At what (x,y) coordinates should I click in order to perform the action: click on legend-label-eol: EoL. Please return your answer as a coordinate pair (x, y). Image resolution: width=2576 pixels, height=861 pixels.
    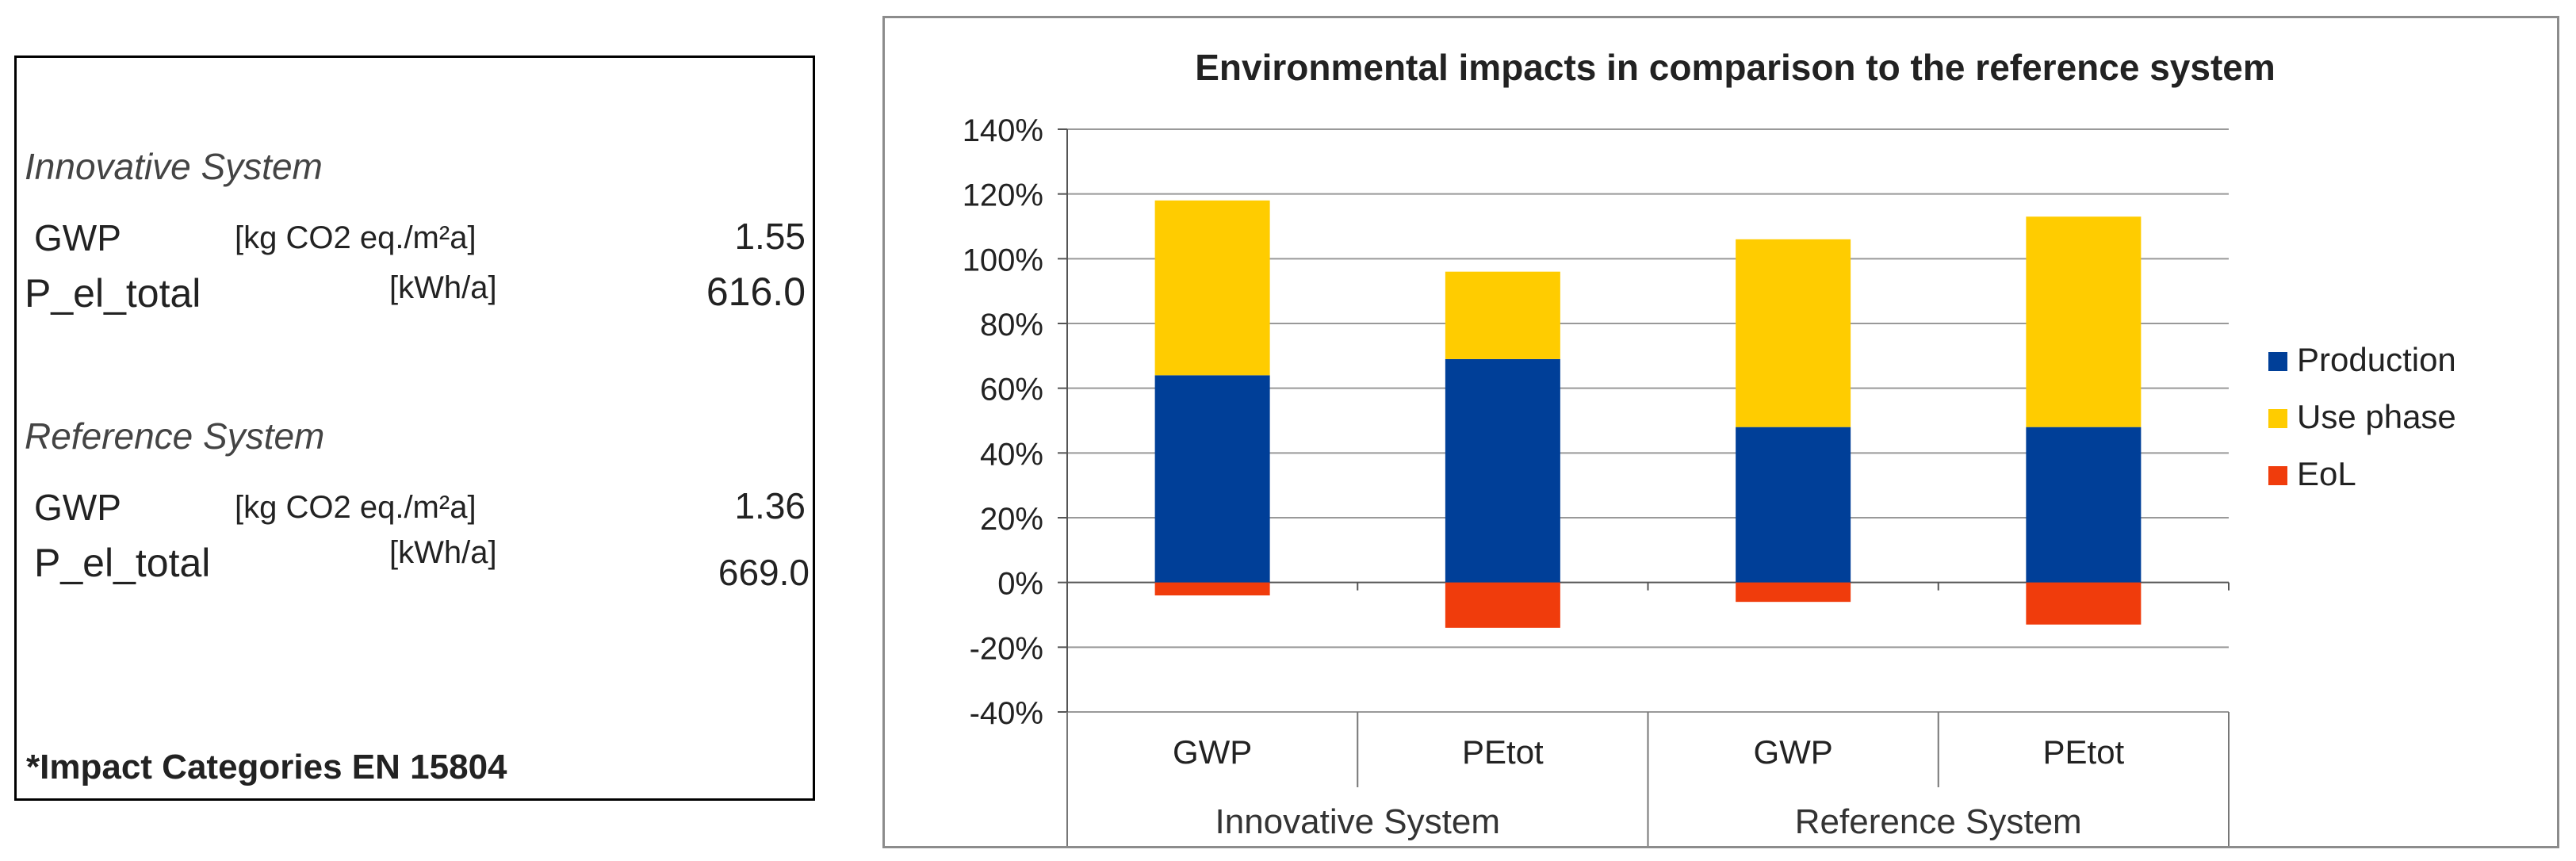
    Looking at the image, I should click on (2326, 473).